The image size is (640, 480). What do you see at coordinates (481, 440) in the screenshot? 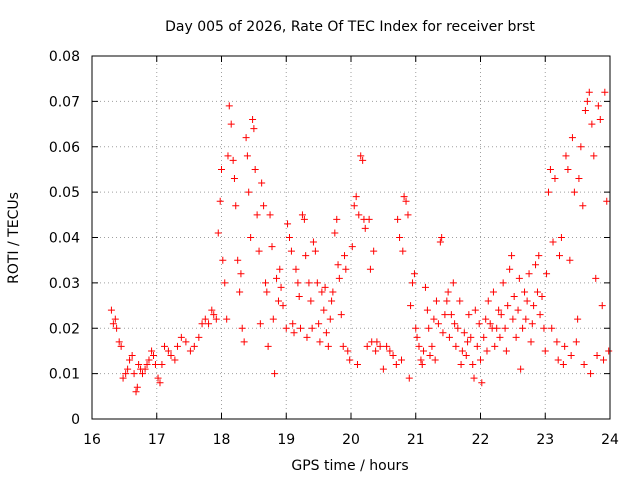
I see `x-tick-label: 22` at bounding box center [481, 440].